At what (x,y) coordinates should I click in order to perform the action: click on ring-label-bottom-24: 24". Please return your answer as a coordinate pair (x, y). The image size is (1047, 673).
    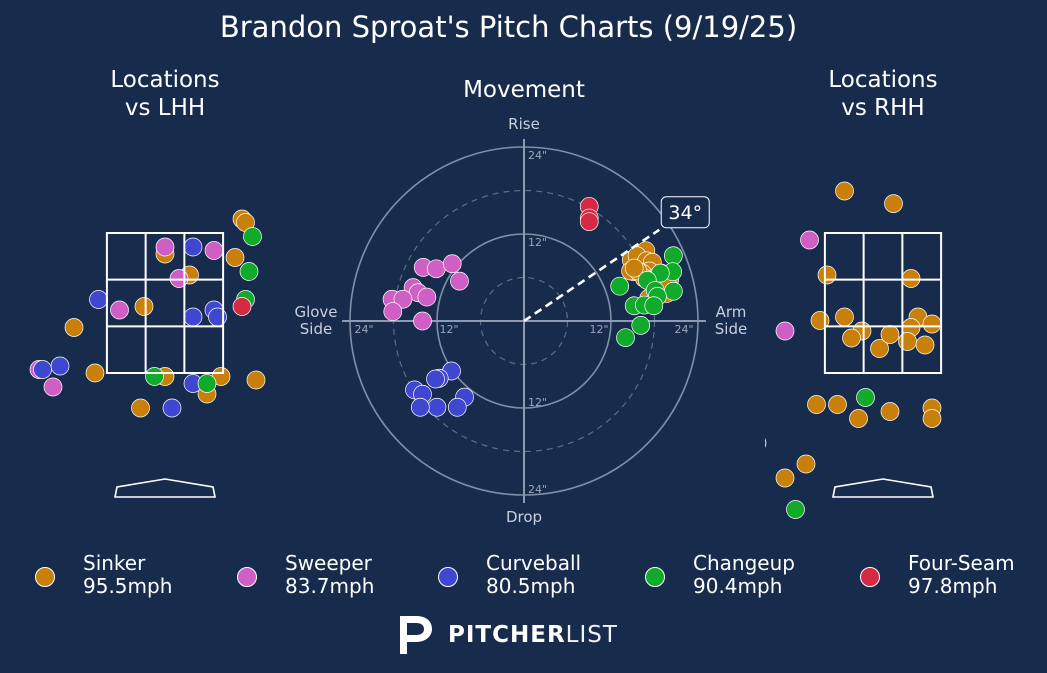
    Looking at the image, I should click on (537, 489).